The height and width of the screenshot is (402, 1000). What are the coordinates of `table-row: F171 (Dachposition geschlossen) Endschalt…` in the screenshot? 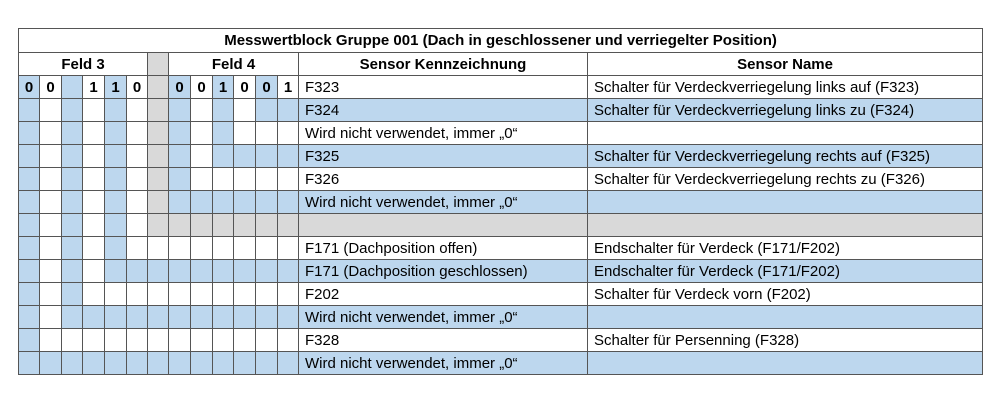 It's located at (501, 271).